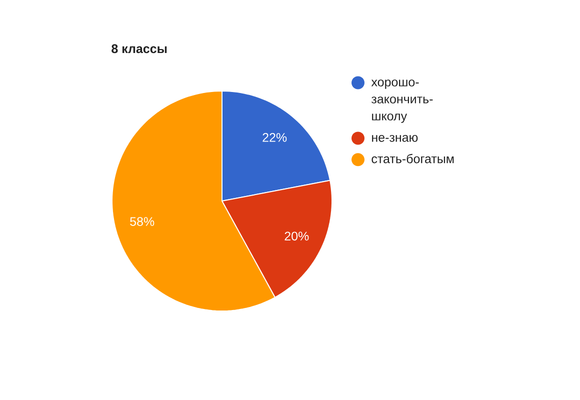  What do you see at coordinates (274, 137) in the screenshot?
I see `data-label: 22%` at bounding box center [274, 137].